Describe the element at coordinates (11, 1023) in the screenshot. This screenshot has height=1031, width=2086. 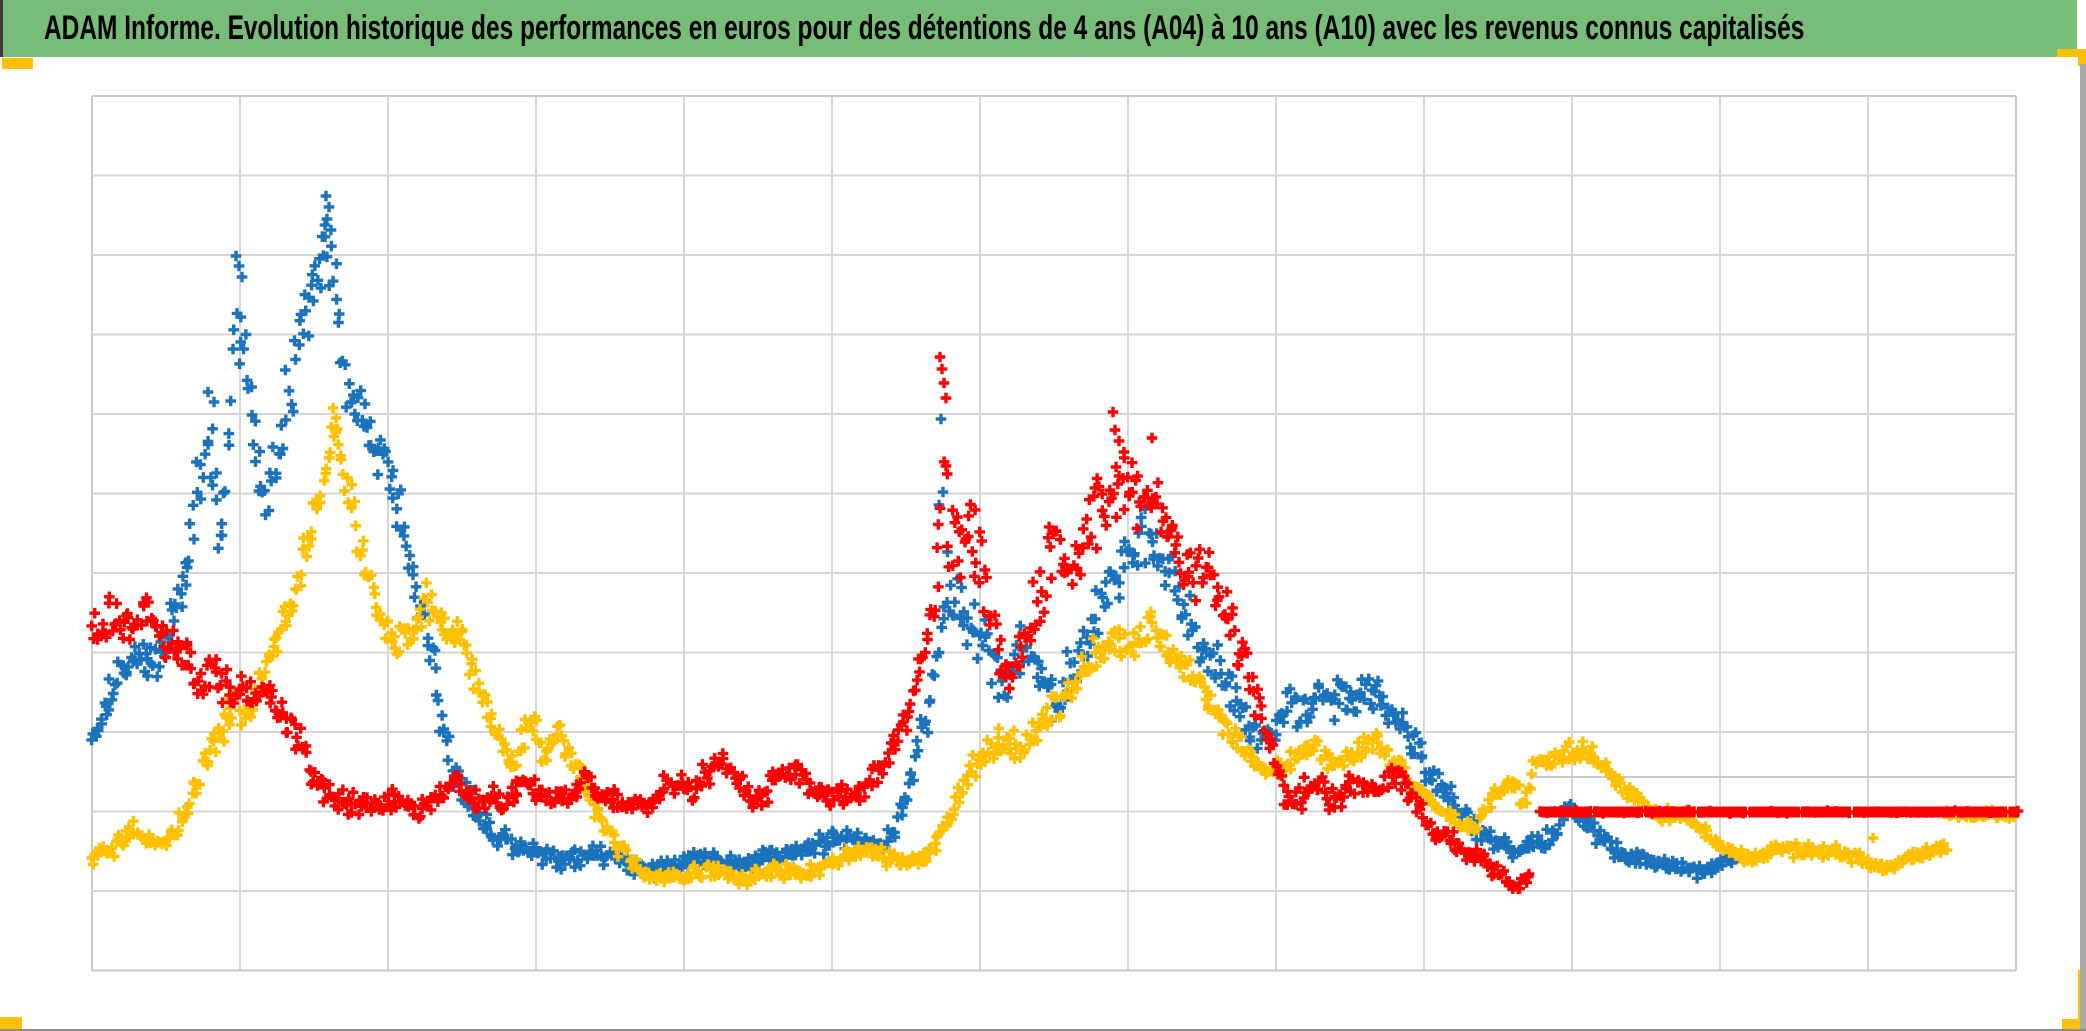
I see `yellow-accent-bottom-left` at that location.